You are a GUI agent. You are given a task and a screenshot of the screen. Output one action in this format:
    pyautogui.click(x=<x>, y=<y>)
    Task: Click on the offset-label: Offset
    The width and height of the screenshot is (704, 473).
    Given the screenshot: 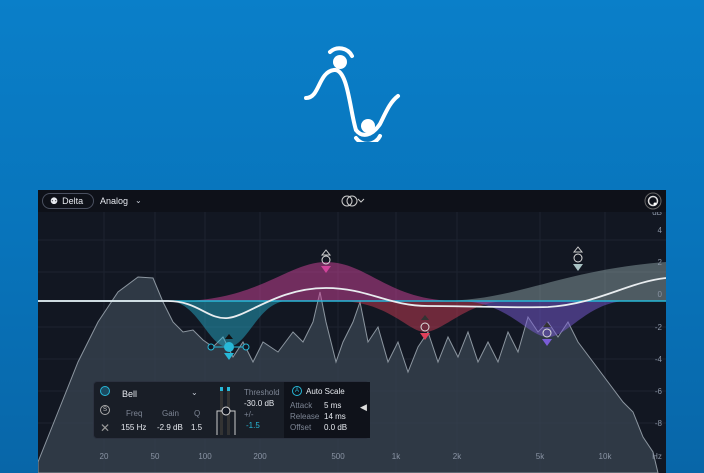 What is the action you would take?
    pyautogui.click(x=301, y=427)
    